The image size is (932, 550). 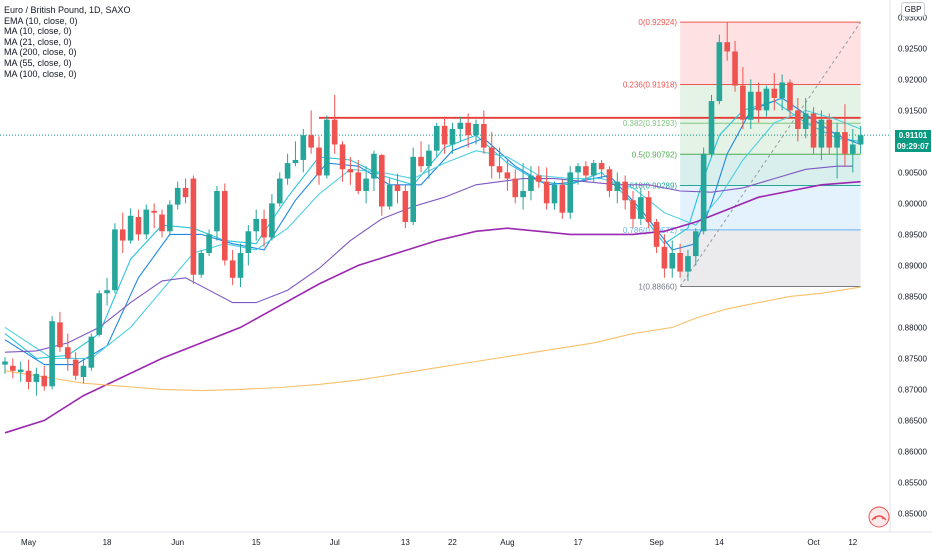 I want to click on price-tick-label: 0.86000, so click(x=912, y=451).